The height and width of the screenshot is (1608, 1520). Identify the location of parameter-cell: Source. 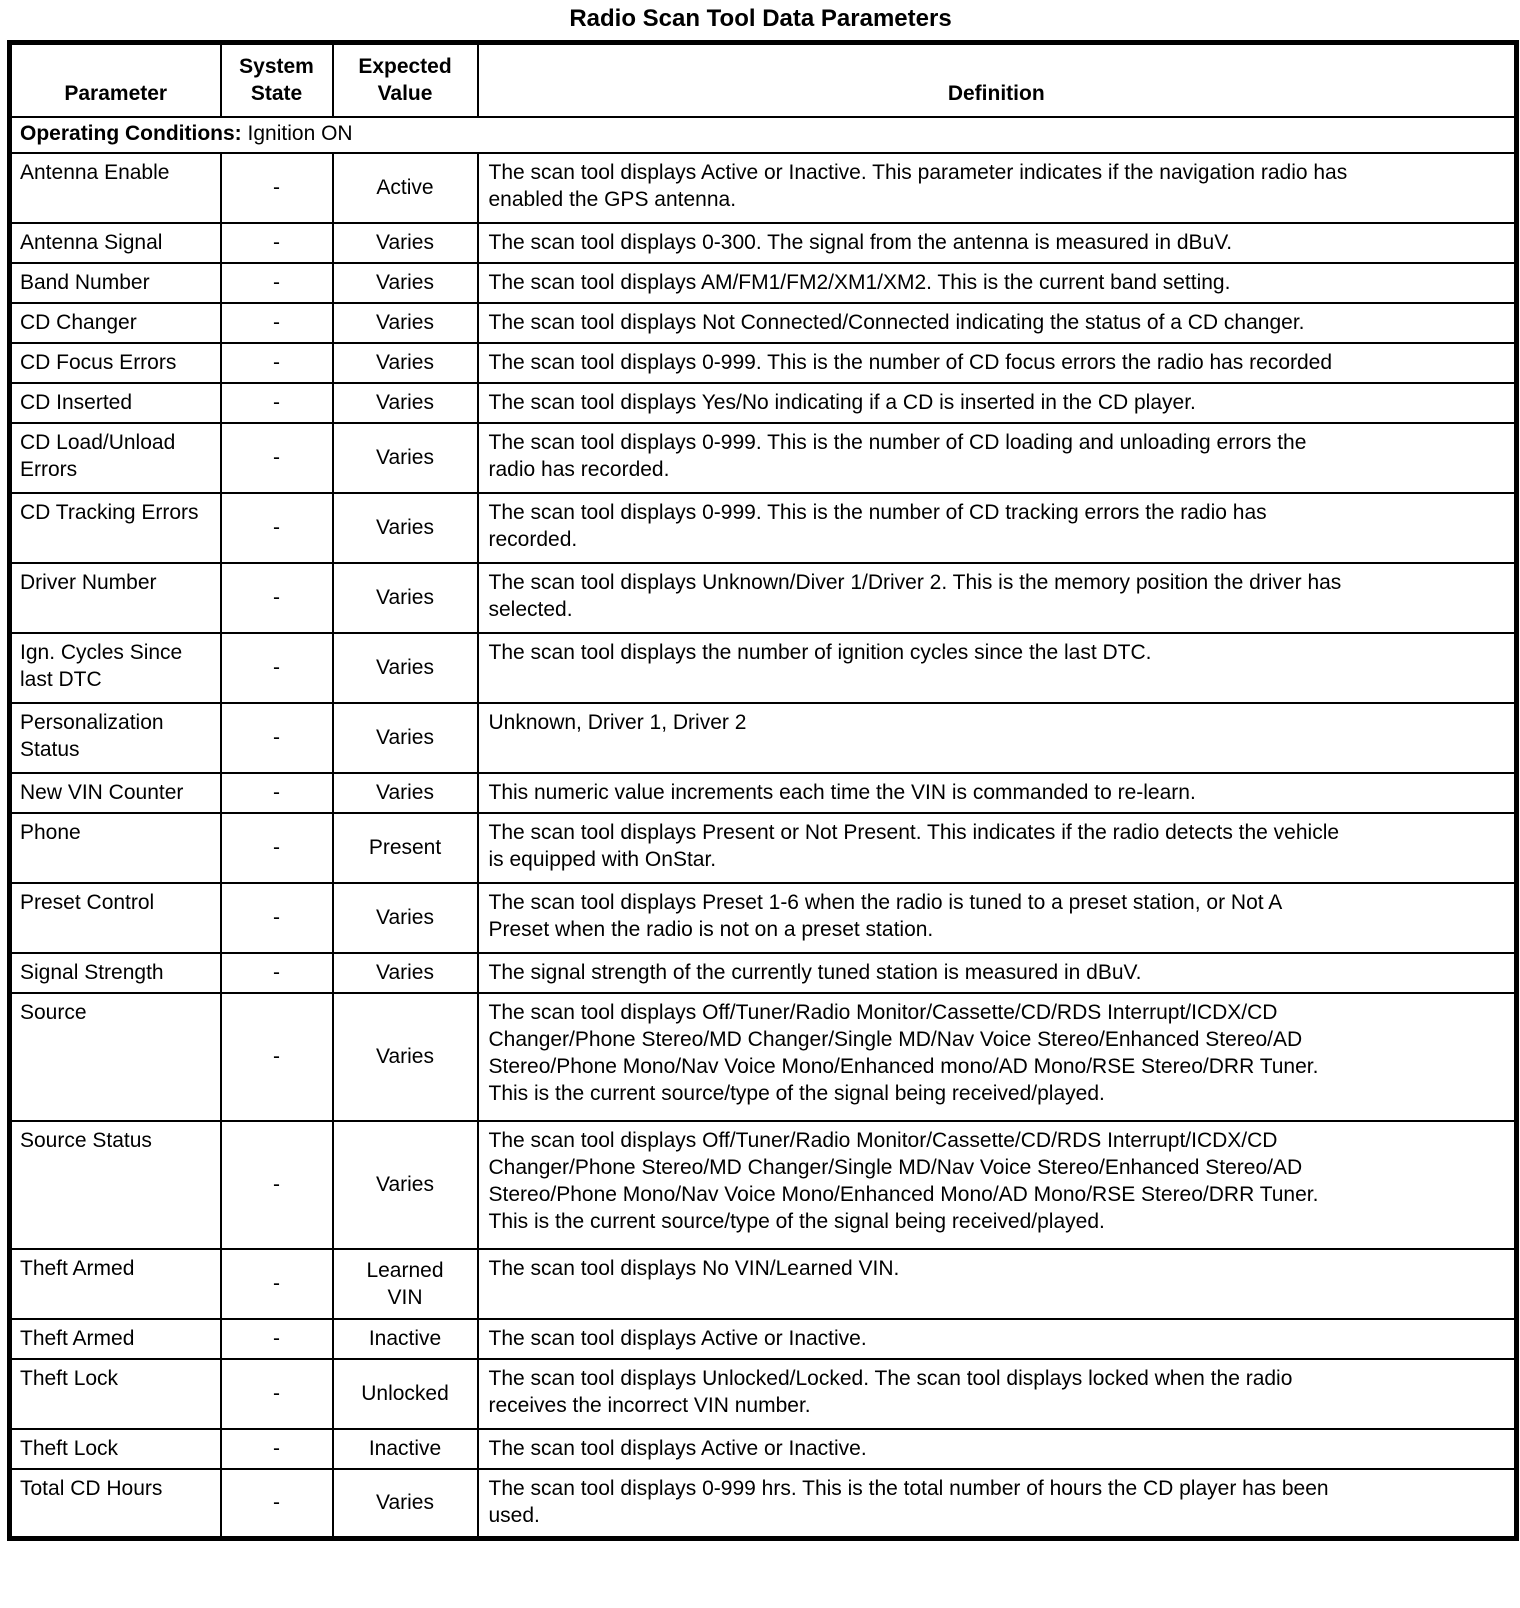
(115, 1056).